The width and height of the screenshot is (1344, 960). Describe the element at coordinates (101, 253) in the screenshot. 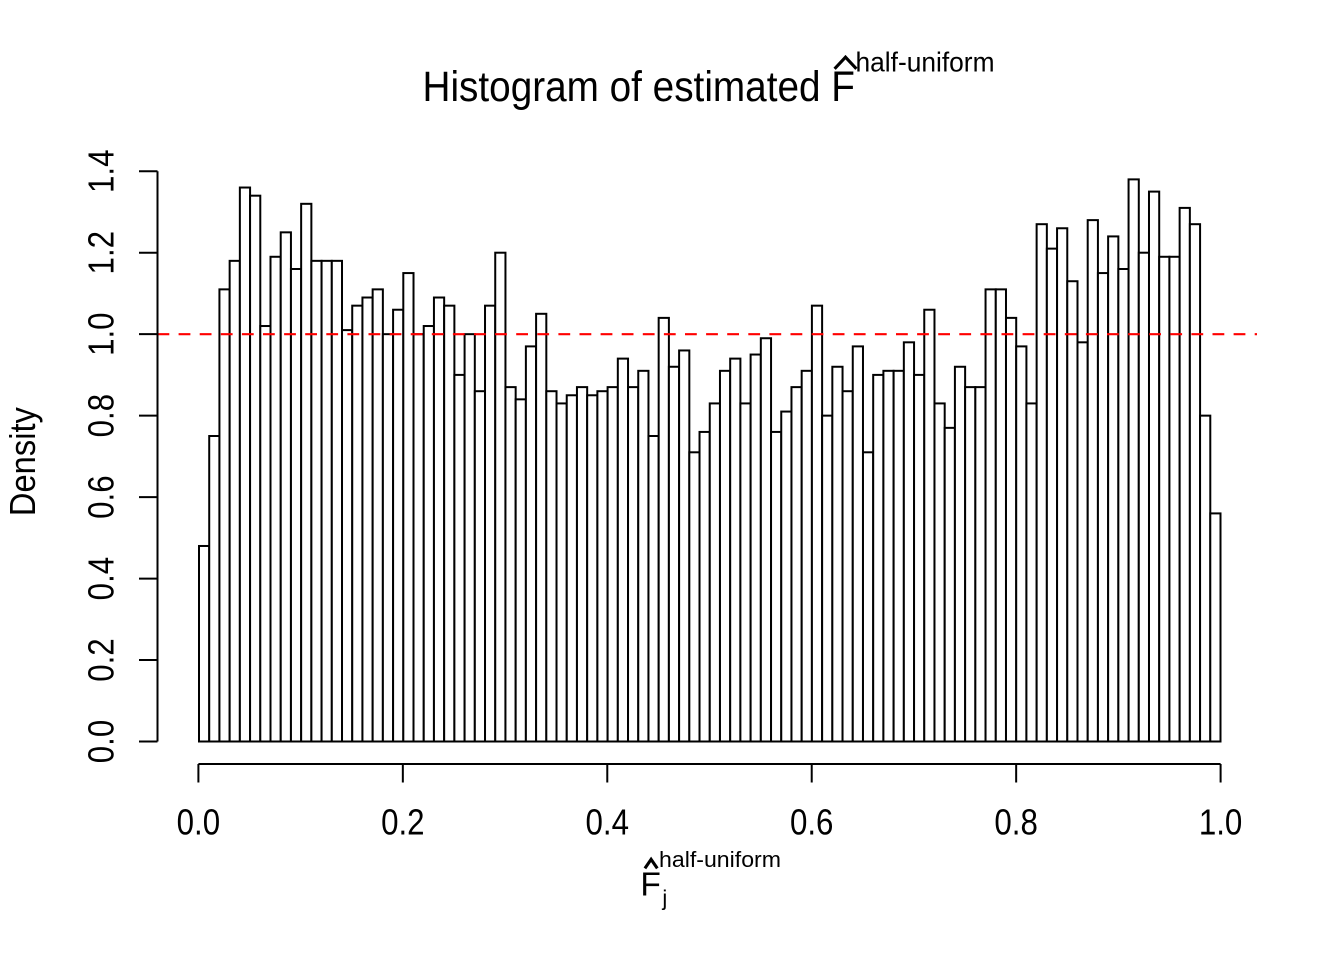

I see `svg-text: 1.2` at that location.